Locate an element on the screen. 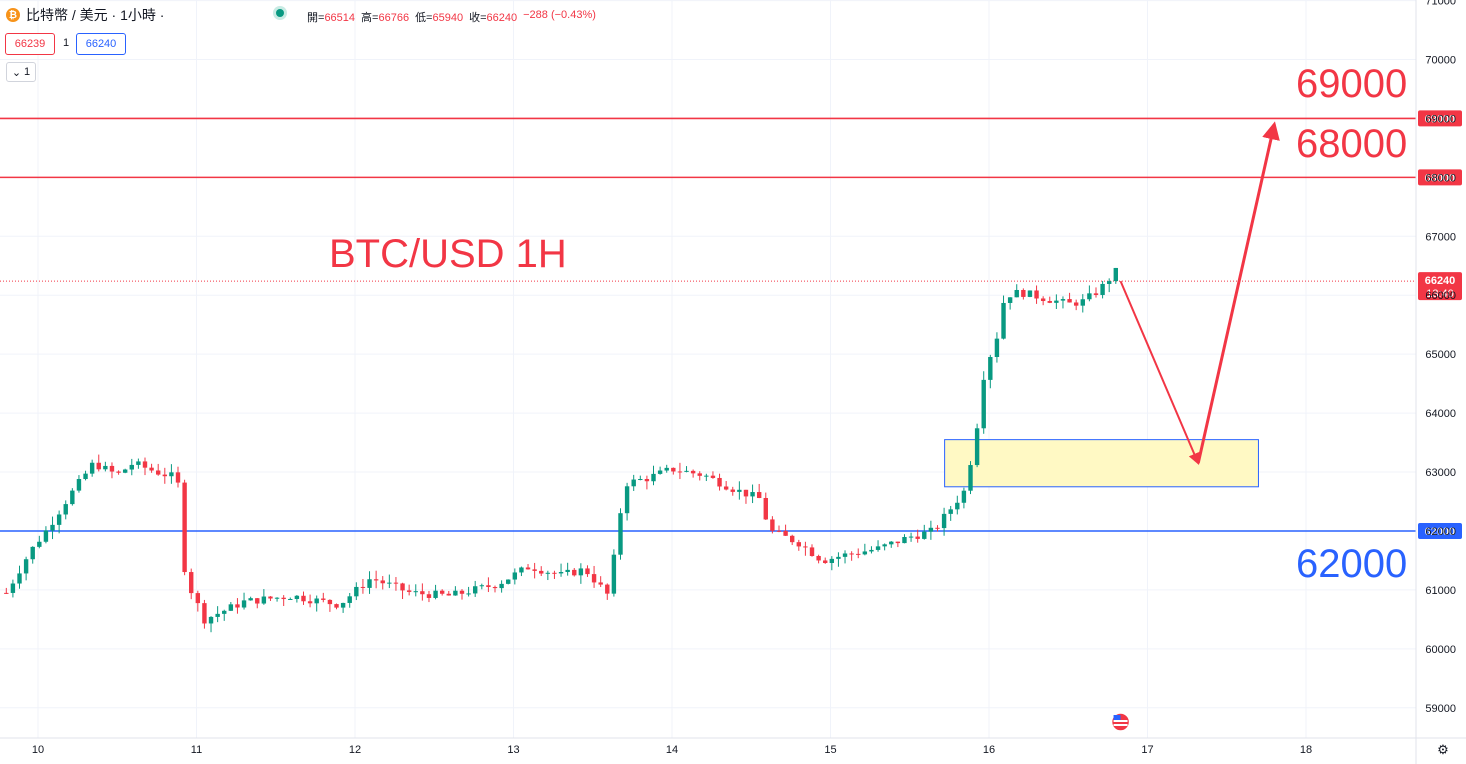  indicators-toggle: ⌄ 1 is located at coordinates (21, 72).